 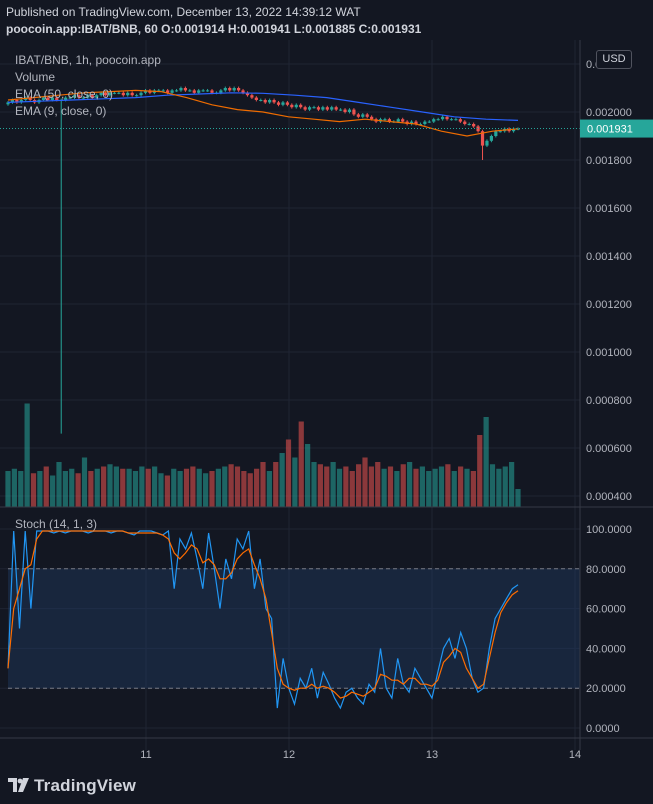 I want to click on volume-bars, so click(x=263, y=455).